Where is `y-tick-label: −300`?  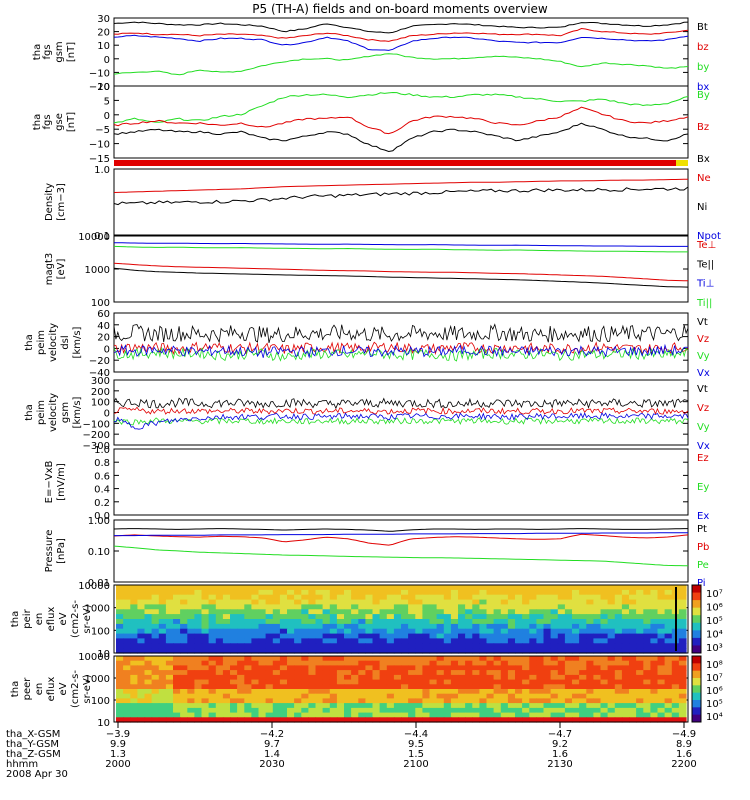
y-tick-label: −300 is located at coordinates (96, 446).